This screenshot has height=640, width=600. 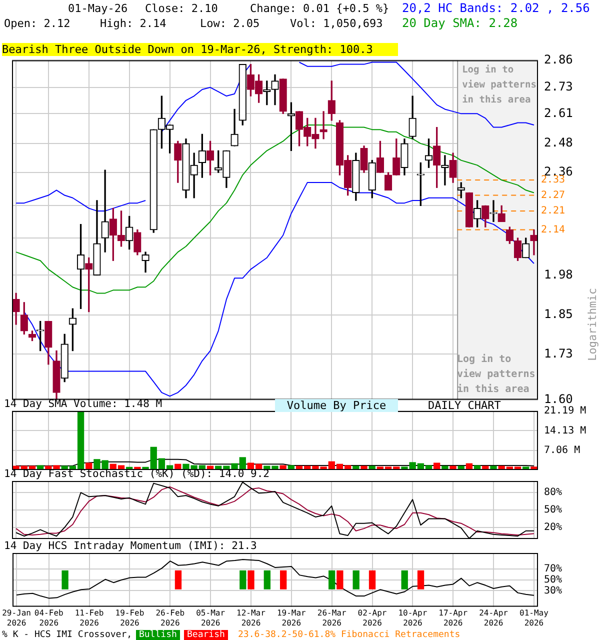 I want to click on text: Vol: 1,050,693, so click(x=336, y=23).